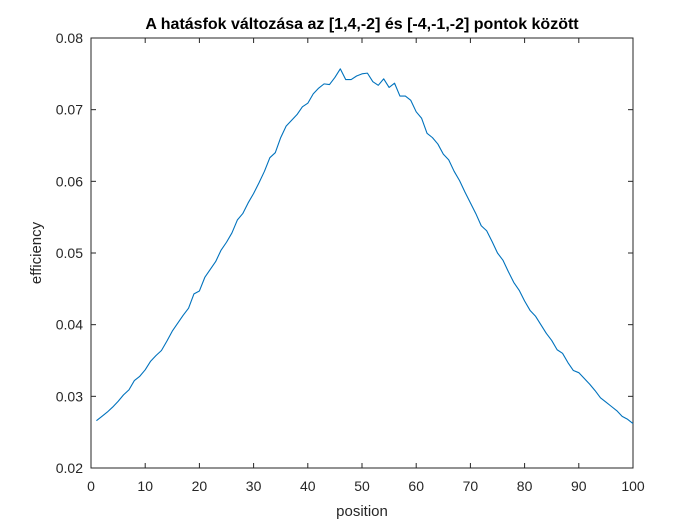 The height and width of the screenshot is (530, 700). What do you see at coordinates (69, 110) in the screenshot?
I see `y-tick-label: 0.07` at bounding box center [69, 110].